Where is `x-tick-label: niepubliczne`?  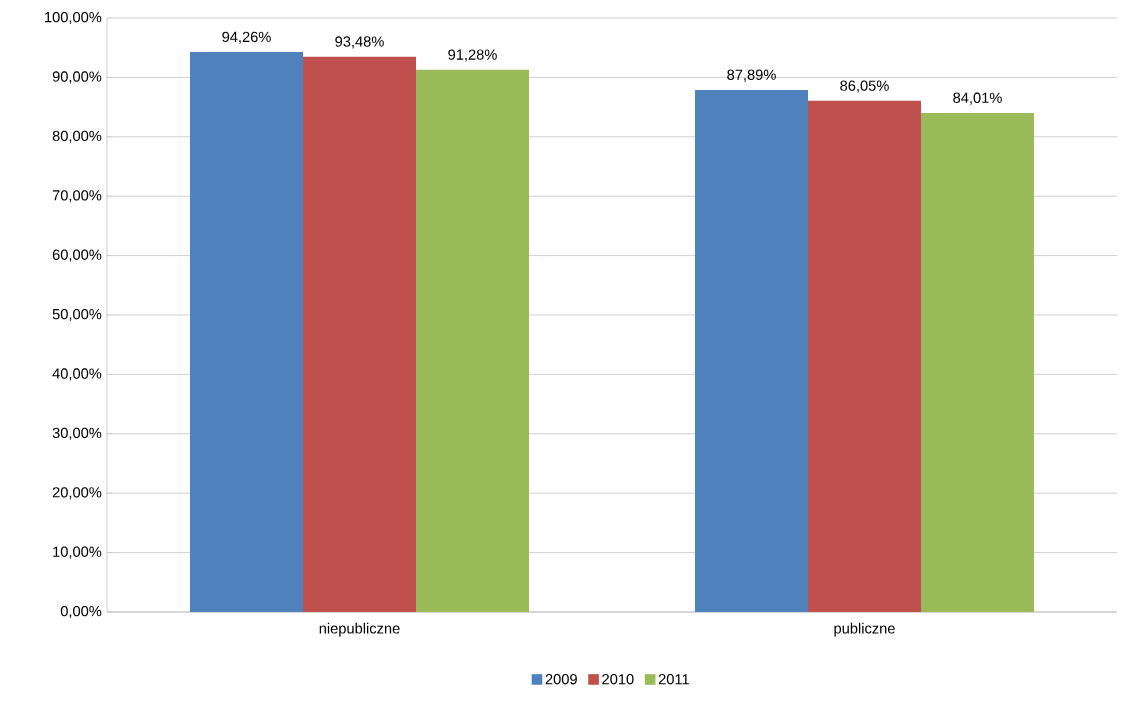
x-tick-label: niepubliczne is located at coordinates (359, 629).